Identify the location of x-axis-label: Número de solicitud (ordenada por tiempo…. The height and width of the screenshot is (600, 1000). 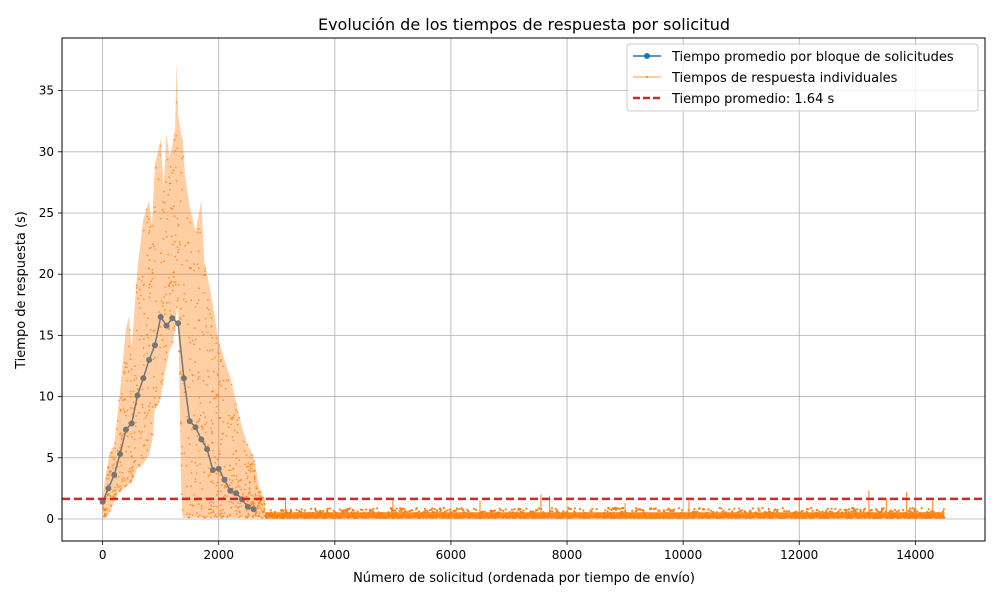
(524, 578).